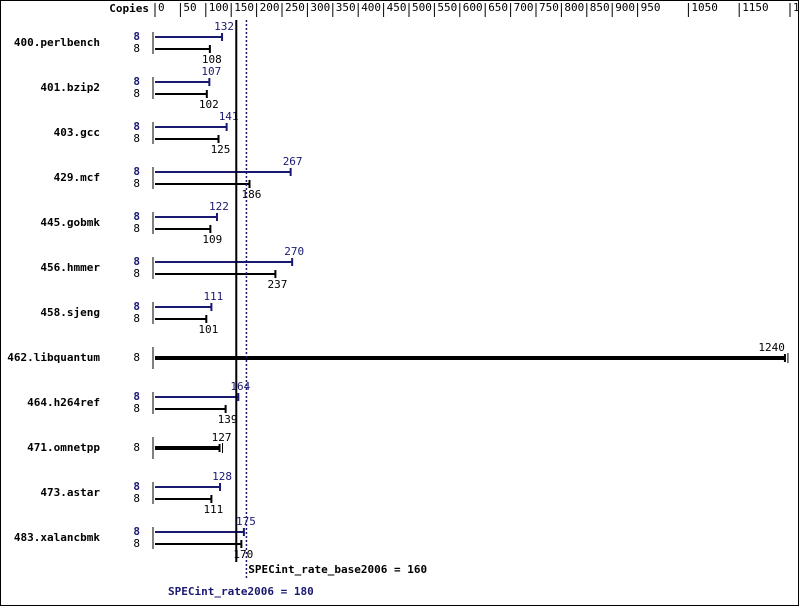 This screenshot has height=606, width=799. What do you see at coordinates (229, 116) in the screenshot?
I see `value-label: 141` at bounding box center [229, 116].